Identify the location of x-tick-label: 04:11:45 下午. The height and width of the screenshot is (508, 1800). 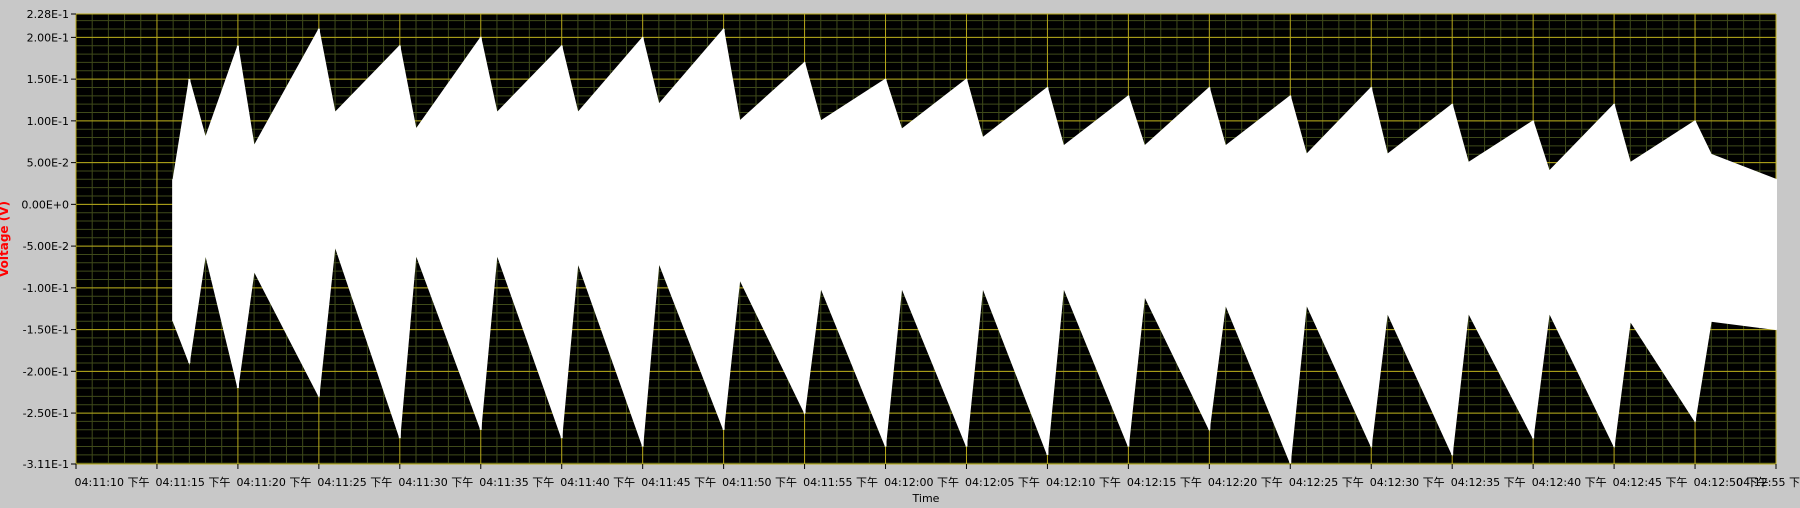
(678, 482).